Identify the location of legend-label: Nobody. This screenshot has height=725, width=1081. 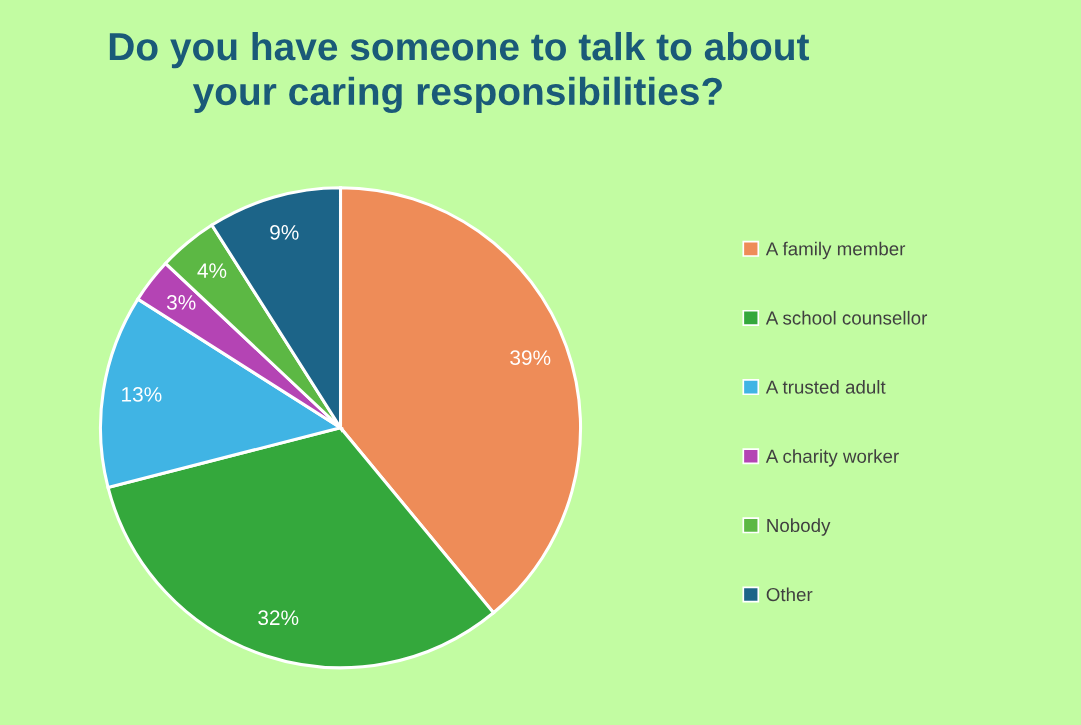
(799, 527).